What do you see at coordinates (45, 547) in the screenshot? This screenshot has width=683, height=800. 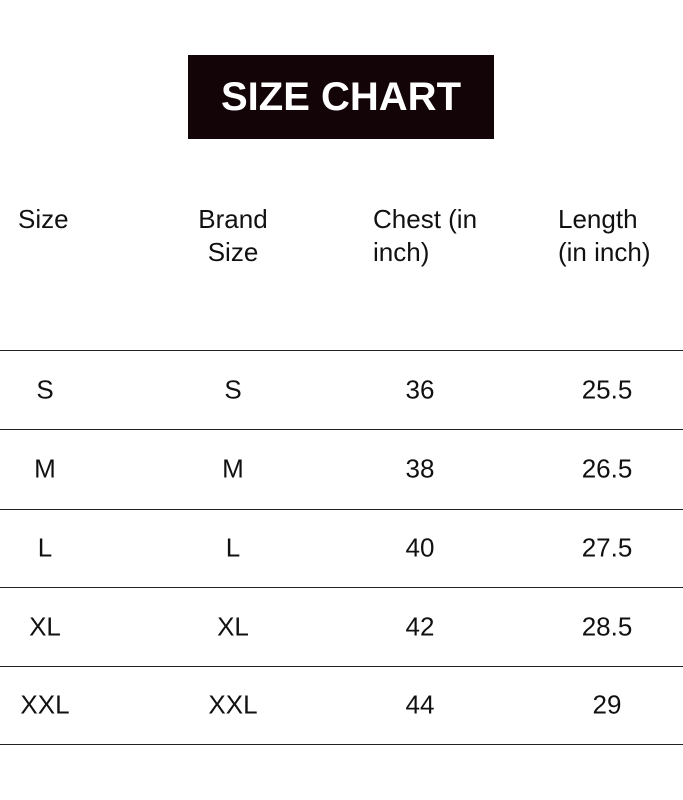 I see `cell-size: L` at bounding box center [45, 547].